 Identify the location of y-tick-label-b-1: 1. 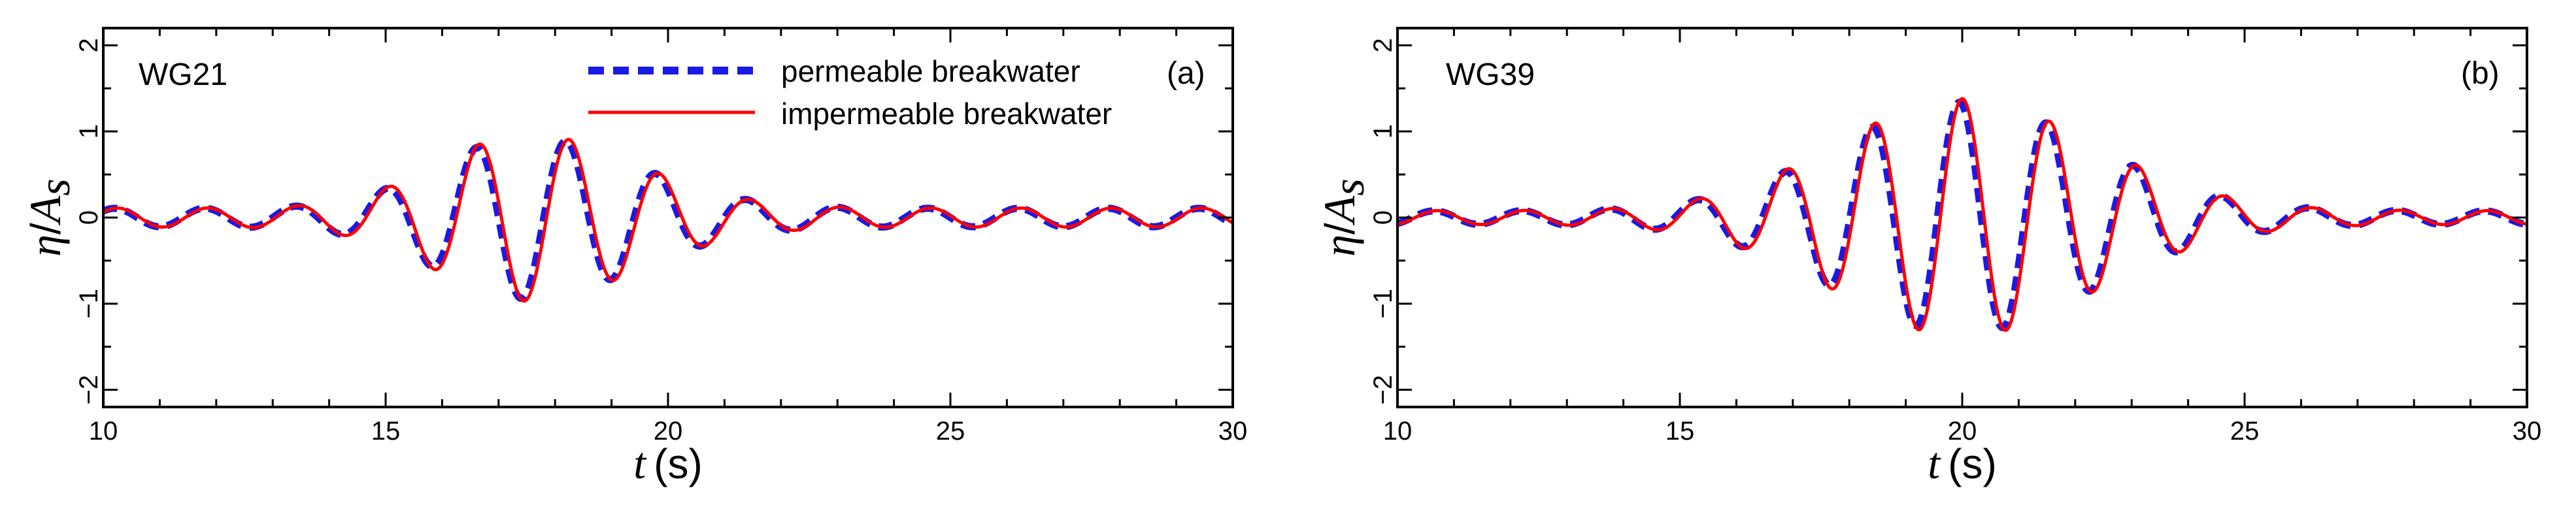
(1383, 131).